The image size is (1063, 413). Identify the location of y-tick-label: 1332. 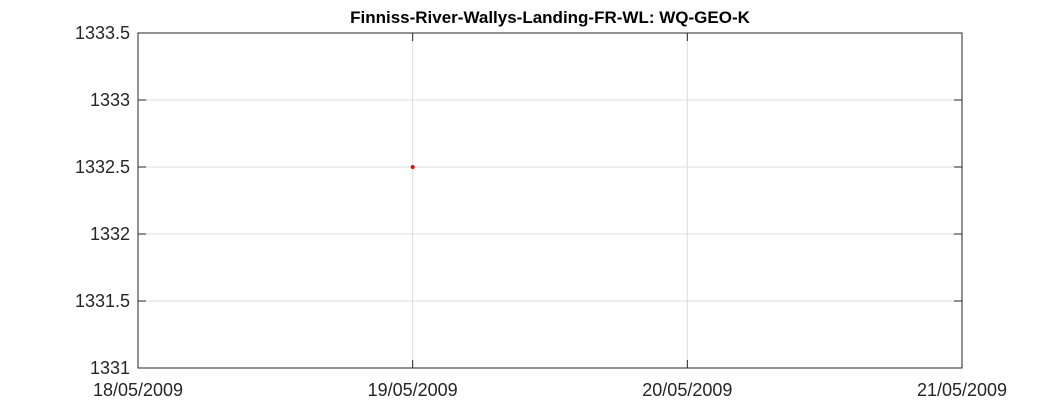
(110, 234).